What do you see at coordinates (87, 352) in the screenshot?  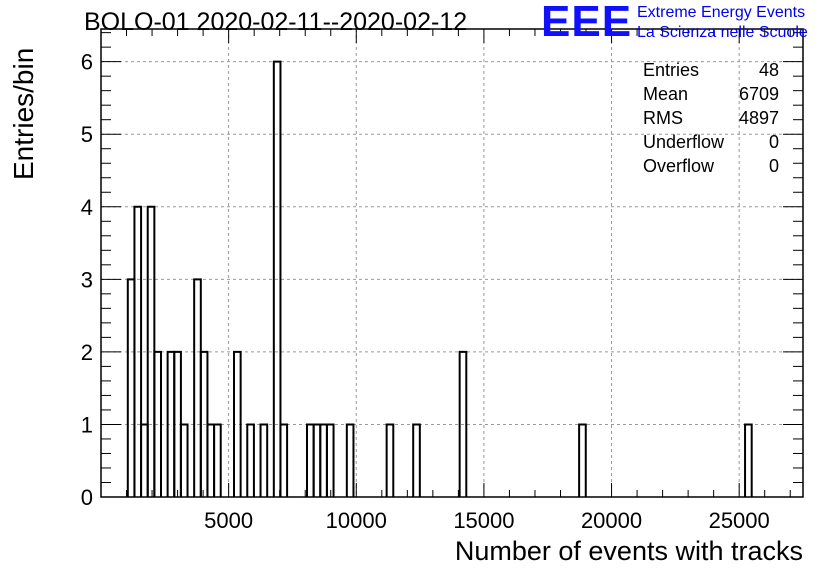 I see `y-tick-label: 2` at bounding box center [87, 352].